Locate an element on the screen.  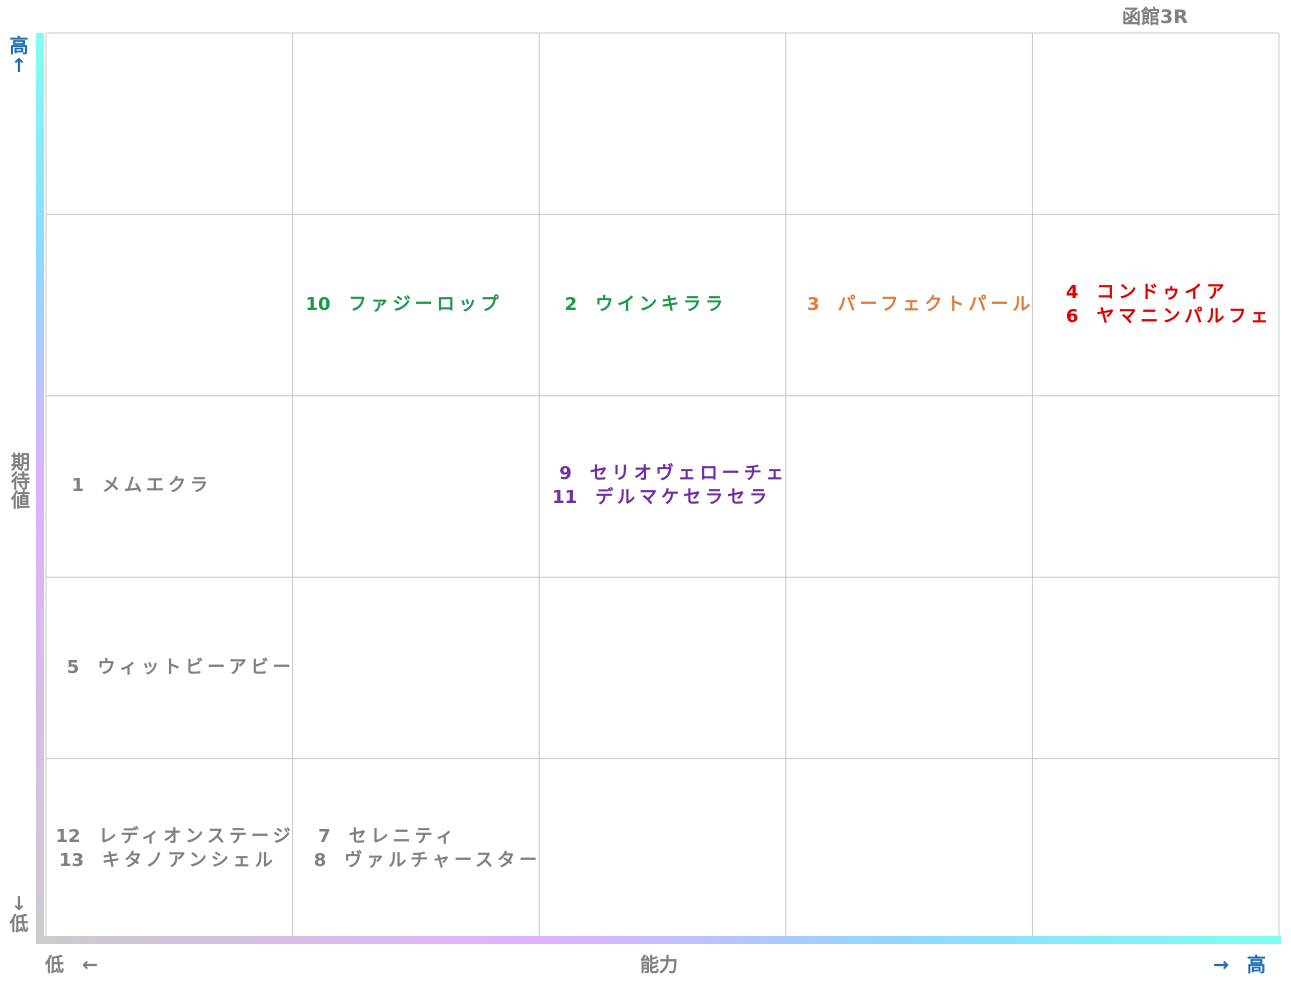
cell: 3 パーフェクトパール is located at coordinates (911, 304).